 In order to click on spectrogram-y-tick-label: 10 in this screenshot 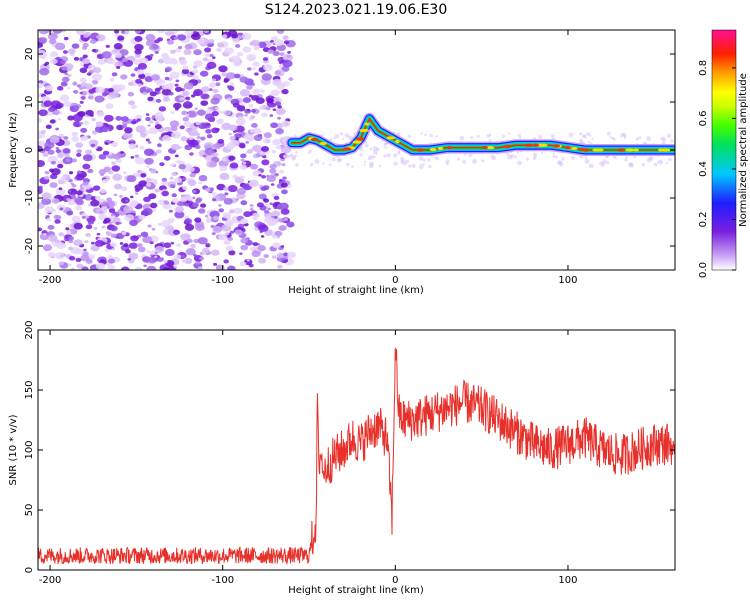, I will do `click(29, 102)`.